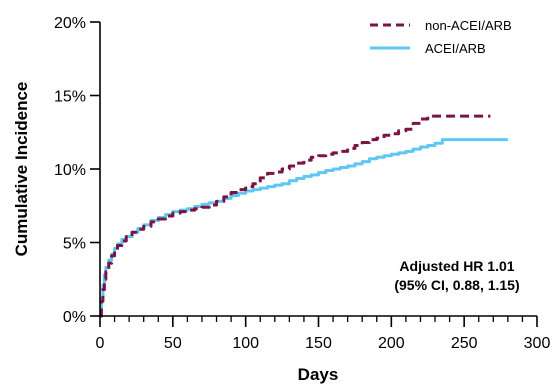  Describe the element at coordinates (318, 343) in the screenshot. I see `x-tick-label: 150` at that location.